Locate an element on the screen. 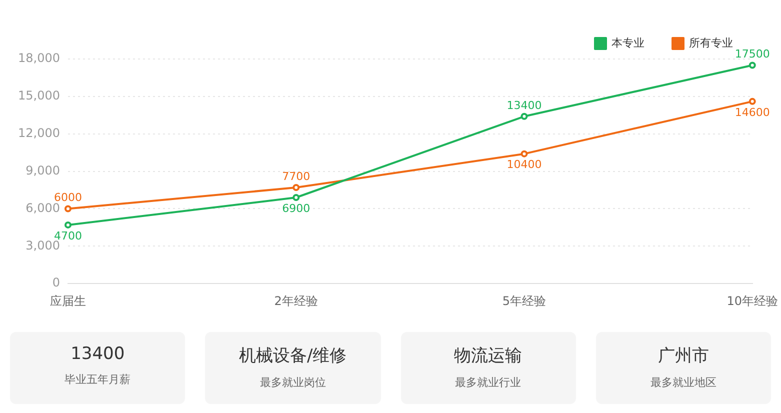  data-label: 13400 is located at coordinates (524, 105).